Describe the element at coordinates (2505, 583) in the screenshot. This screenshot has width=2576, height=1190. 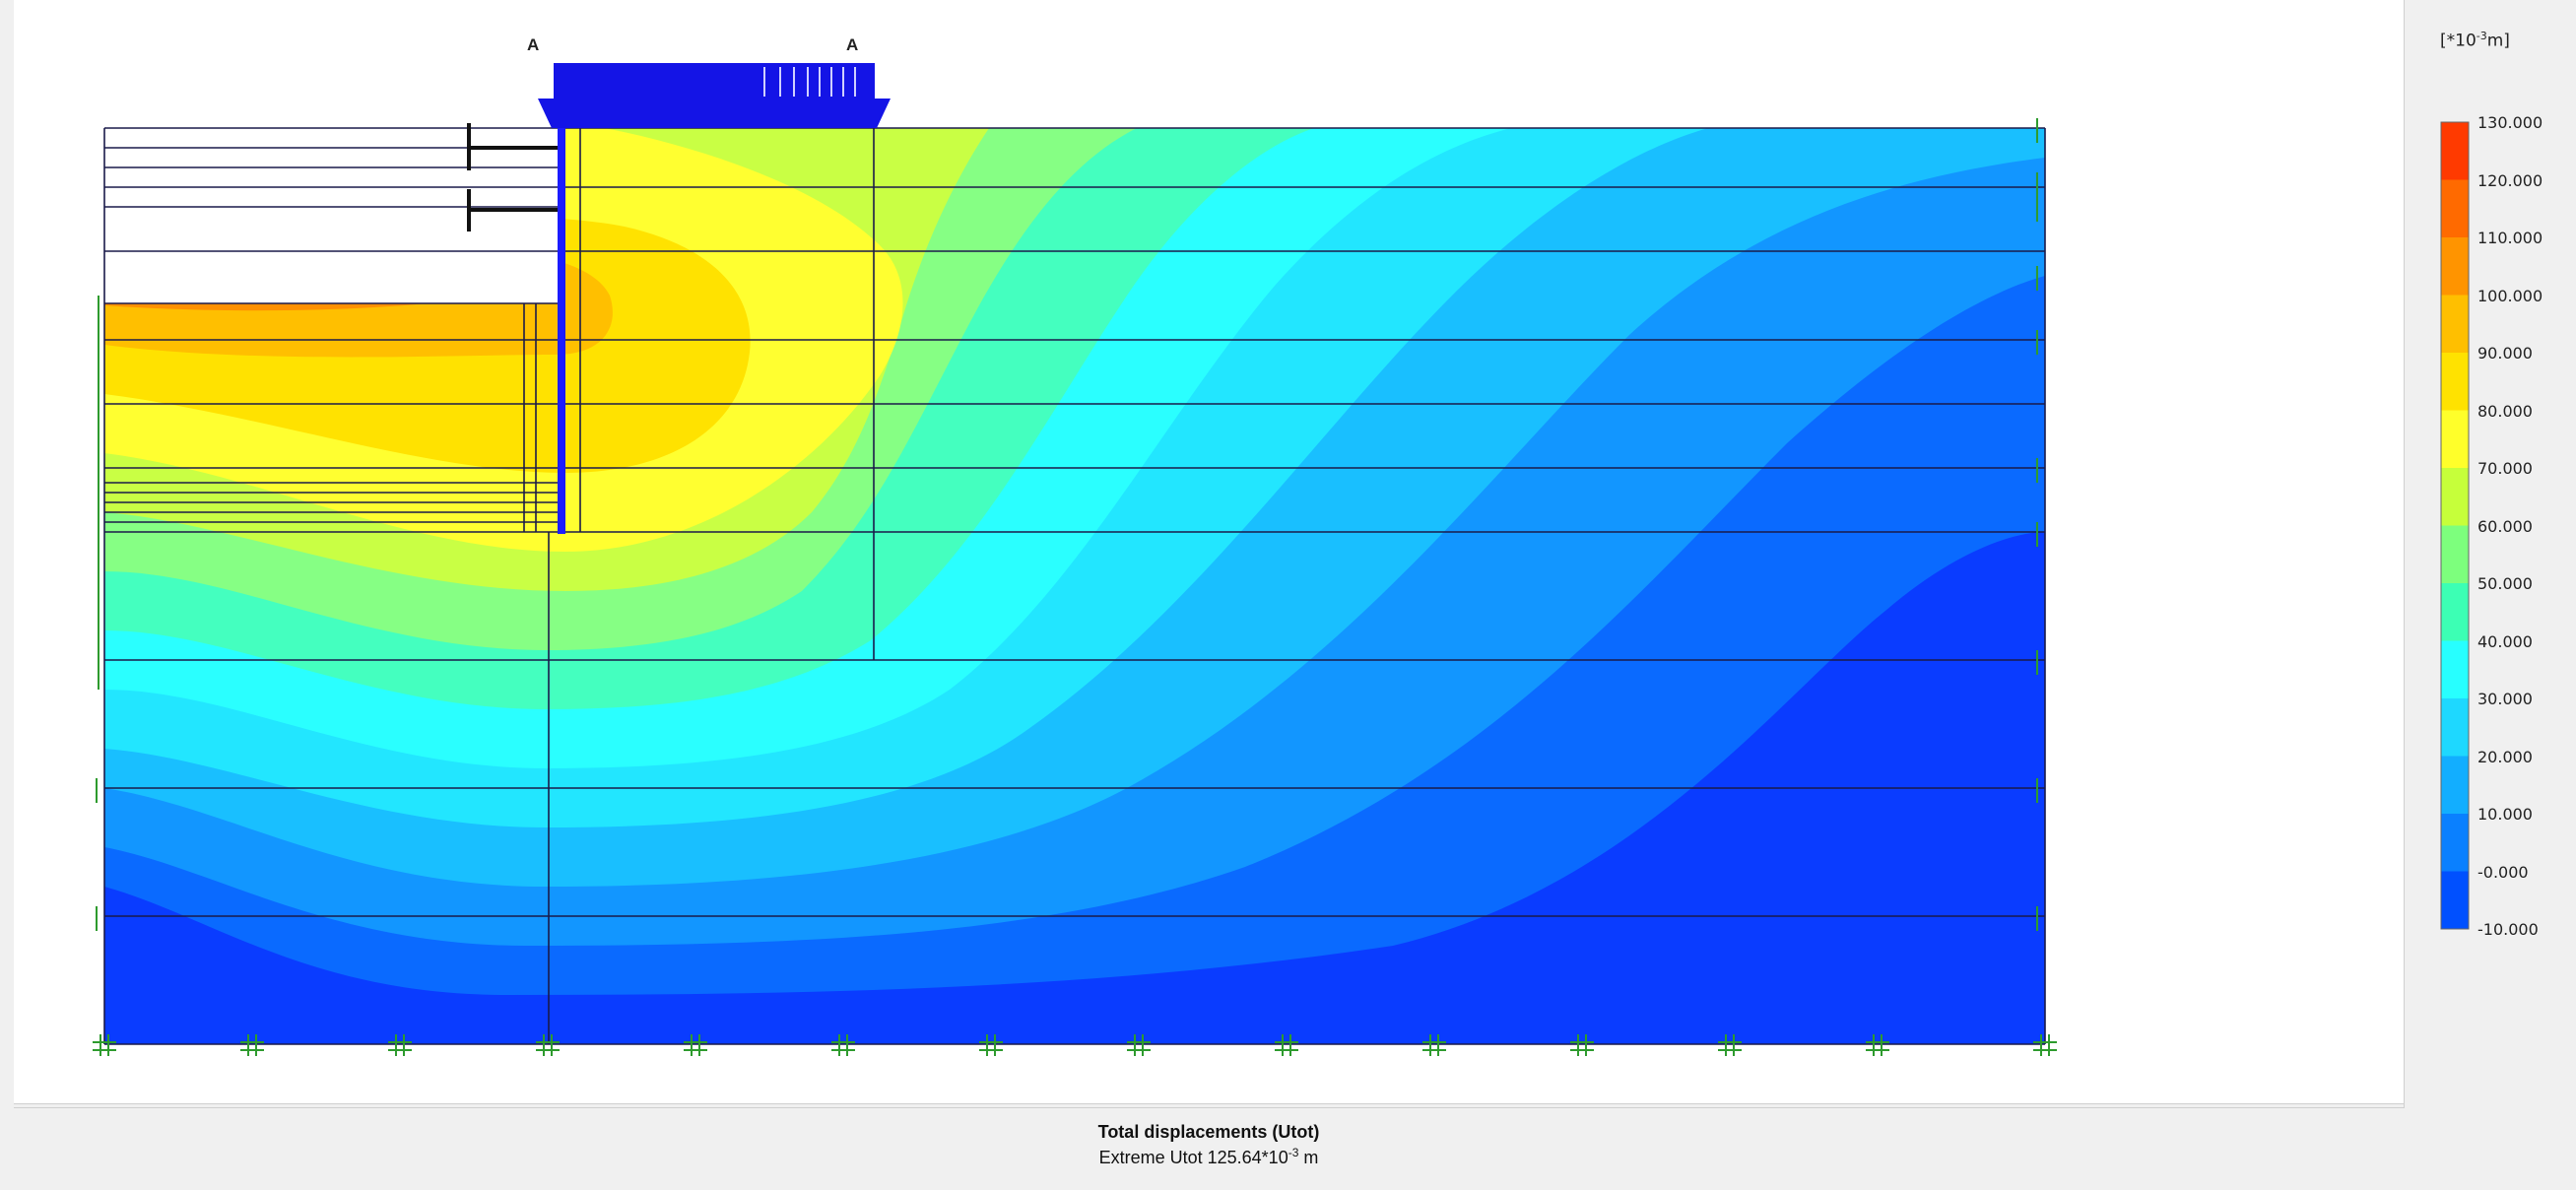
I see `legend-tick-label: 50.000` at that location.